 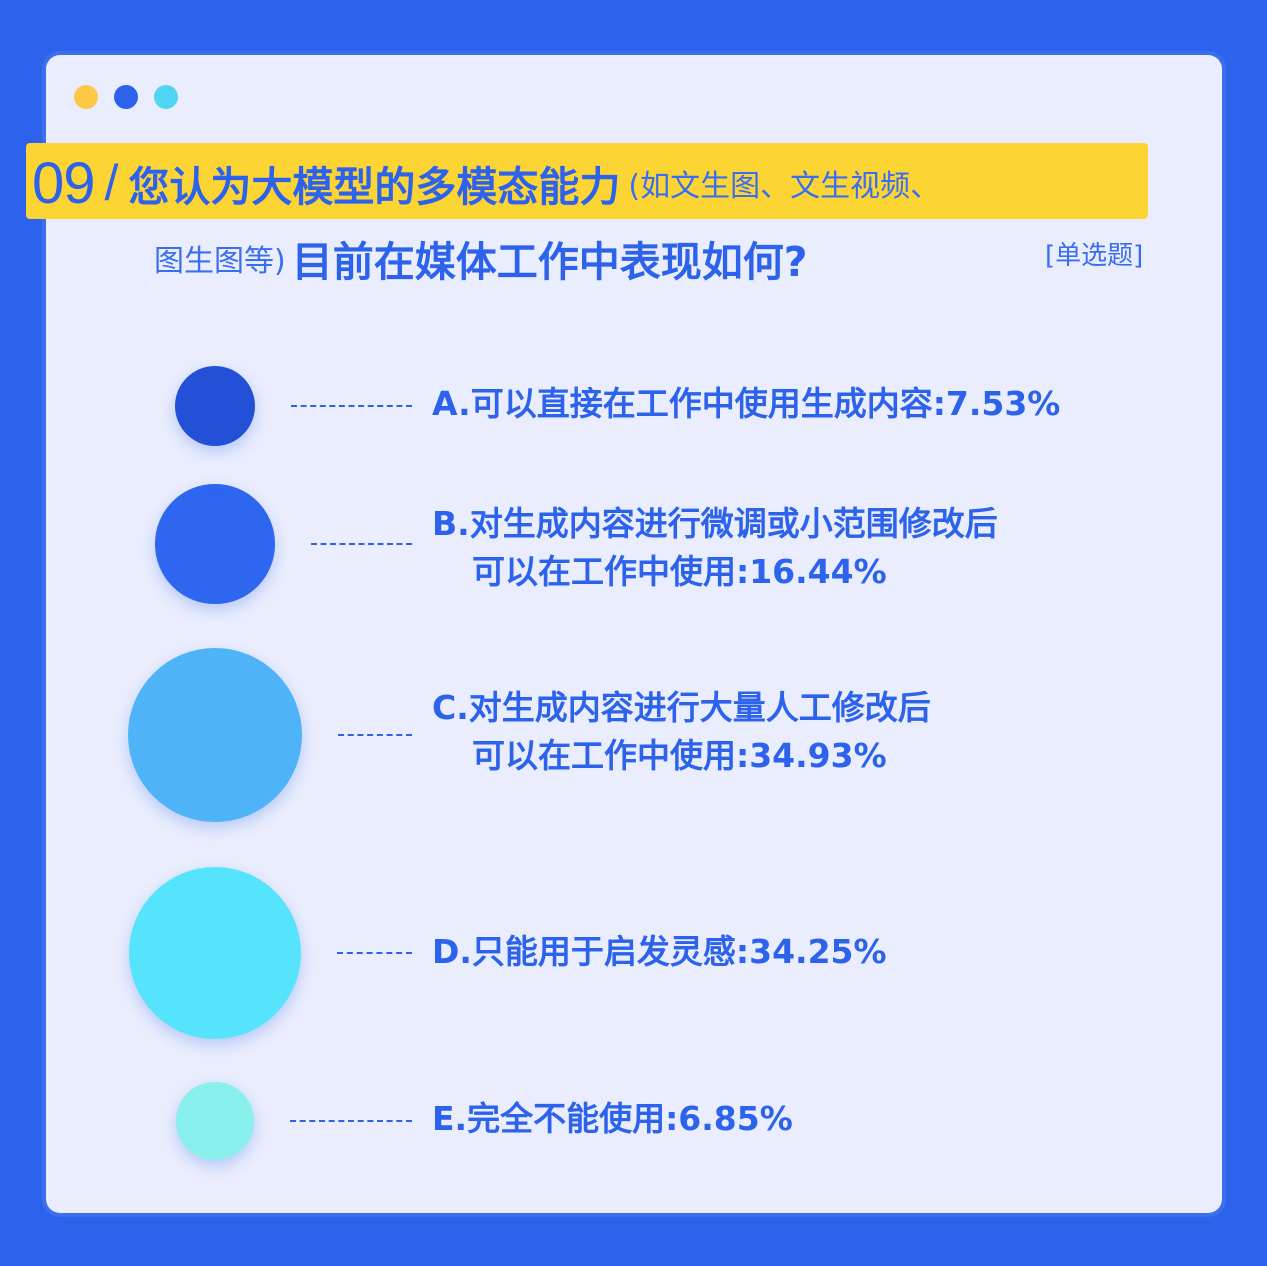 I want to click on leader-line-a, so click(x=351, y=406).